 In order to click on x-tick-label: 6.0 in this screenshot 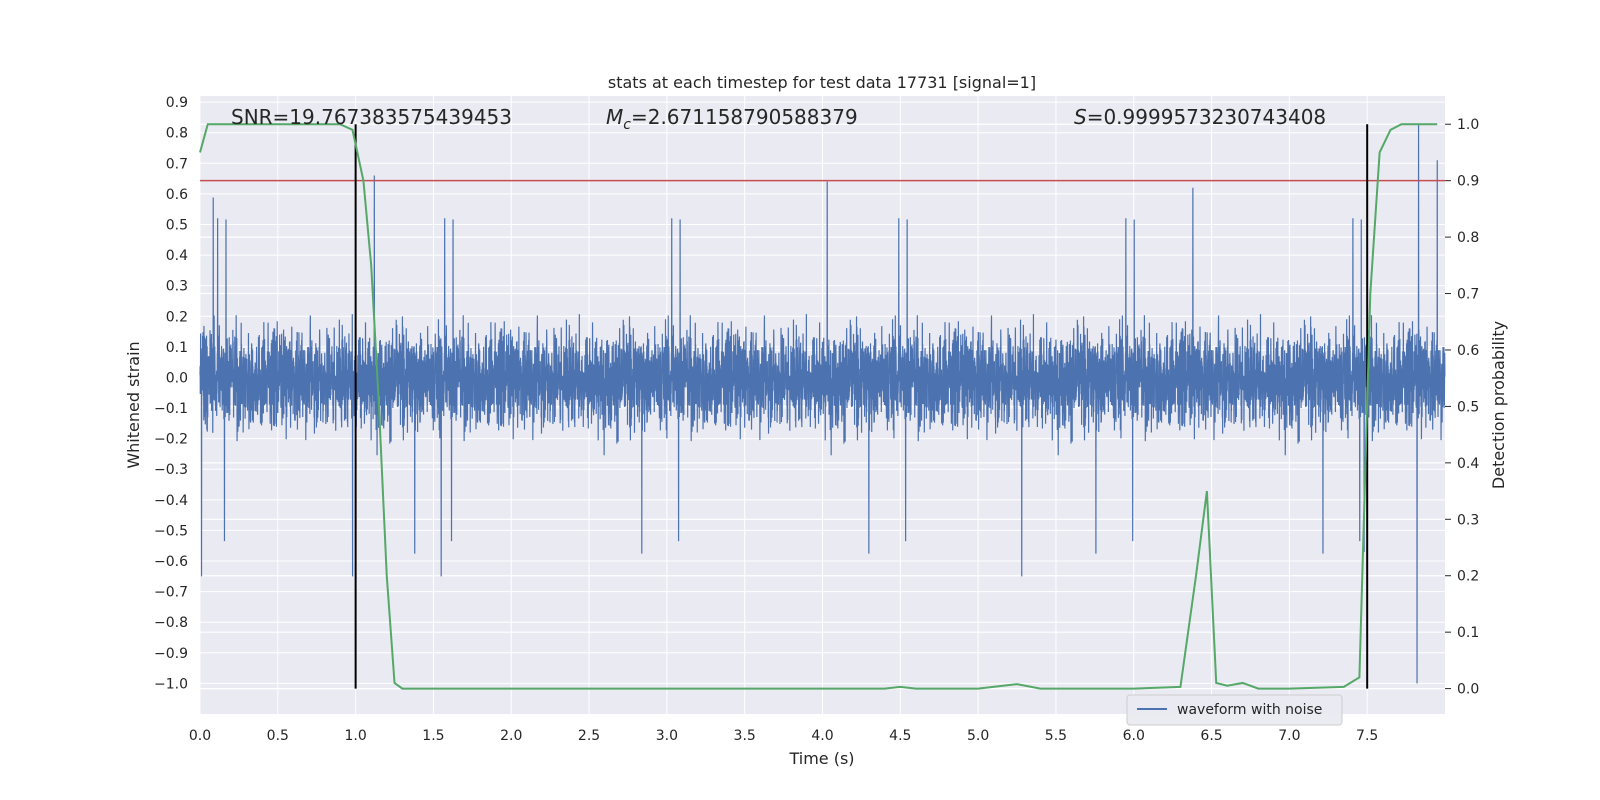, I will do `click(1134, 736)`.